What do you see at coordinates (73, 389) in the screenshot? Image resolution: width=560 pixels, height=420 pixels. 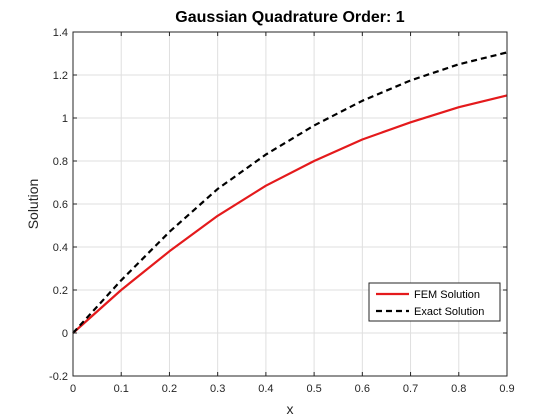 I see `x-tick-label: 0` at bounding box center [73, 389].